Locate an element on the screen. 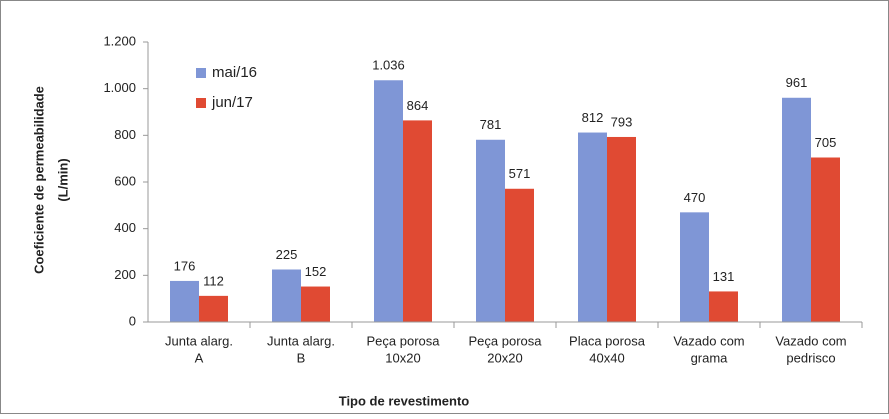  x-tick-label: 20x20 is located at coordinates (504, 357).